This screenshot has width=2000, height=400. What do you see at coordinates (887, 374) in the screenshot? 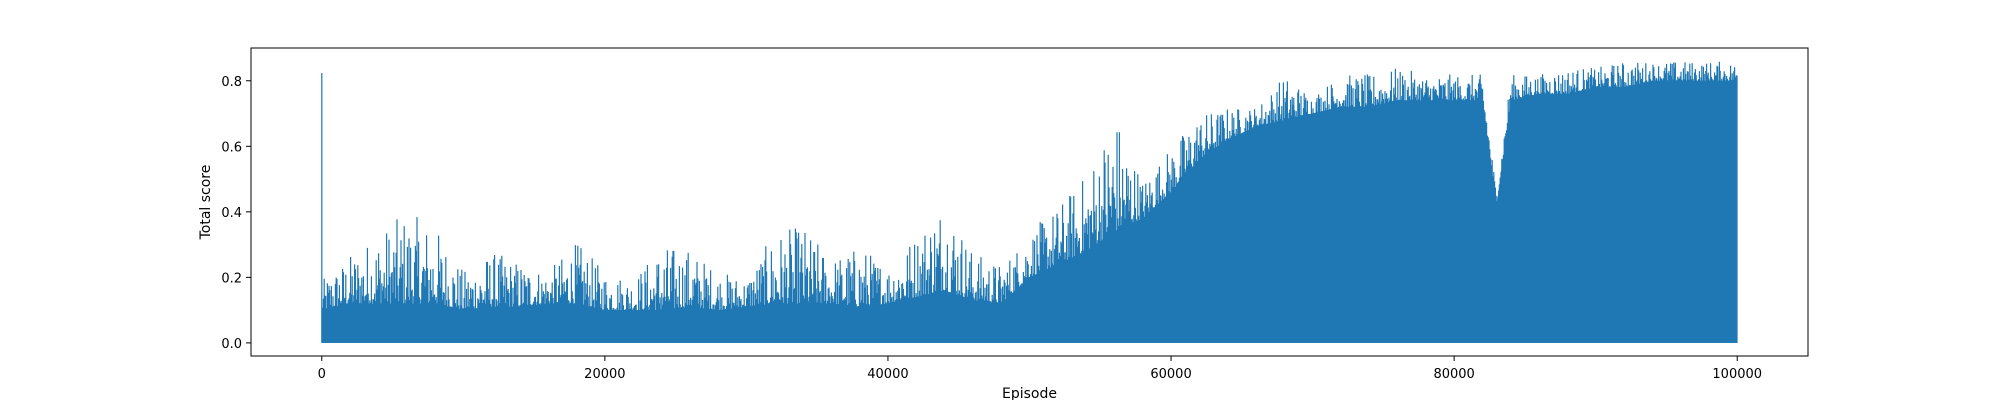
I see `x-tick-label: 40000` at bounding box center [887, 374].